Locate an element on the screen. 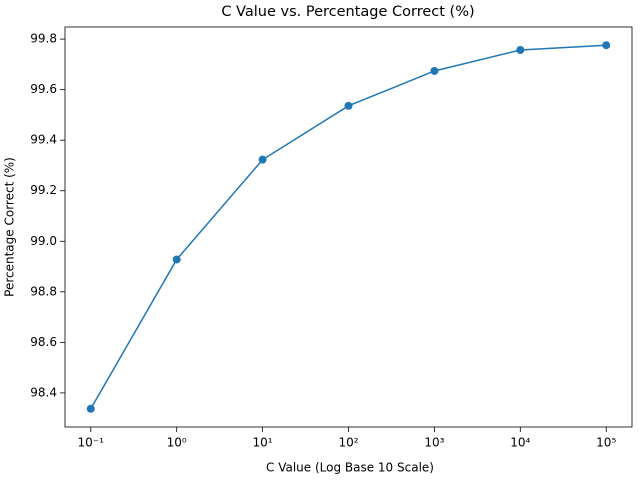 The image size is (640, 480). y-tick-label: 98.4 is located at coordinates (43, 392).